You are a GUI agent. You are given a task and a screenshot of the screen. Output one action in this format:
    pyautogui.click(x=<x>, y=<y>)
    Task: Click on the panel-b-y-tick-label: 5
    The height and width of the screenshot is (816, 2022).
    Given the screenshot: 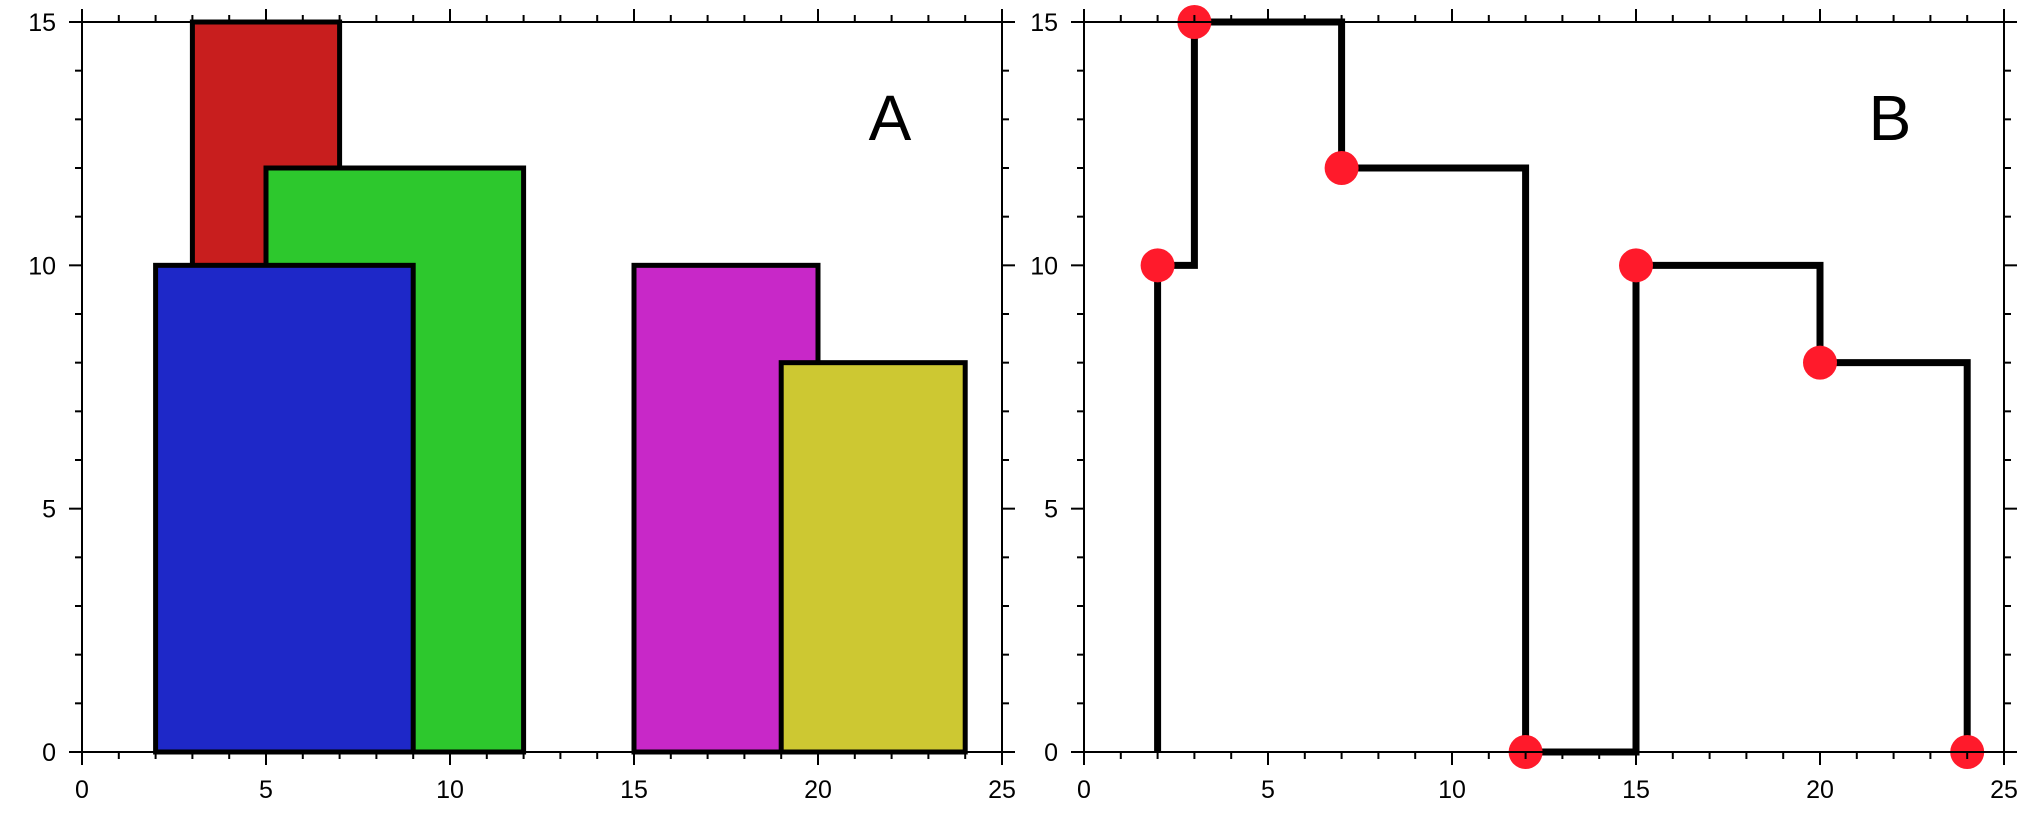 What is the action you would take?
    pyautogui.click(x=1051, y=510)
    